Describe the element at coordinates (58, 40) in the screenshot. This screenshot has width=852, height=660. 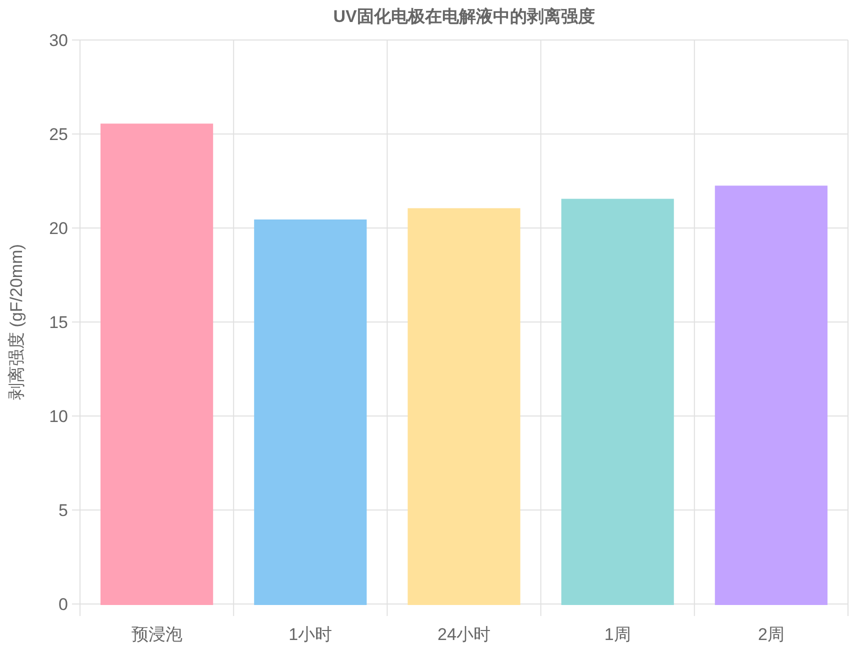
I see `y-tick-label: 30` at that location.